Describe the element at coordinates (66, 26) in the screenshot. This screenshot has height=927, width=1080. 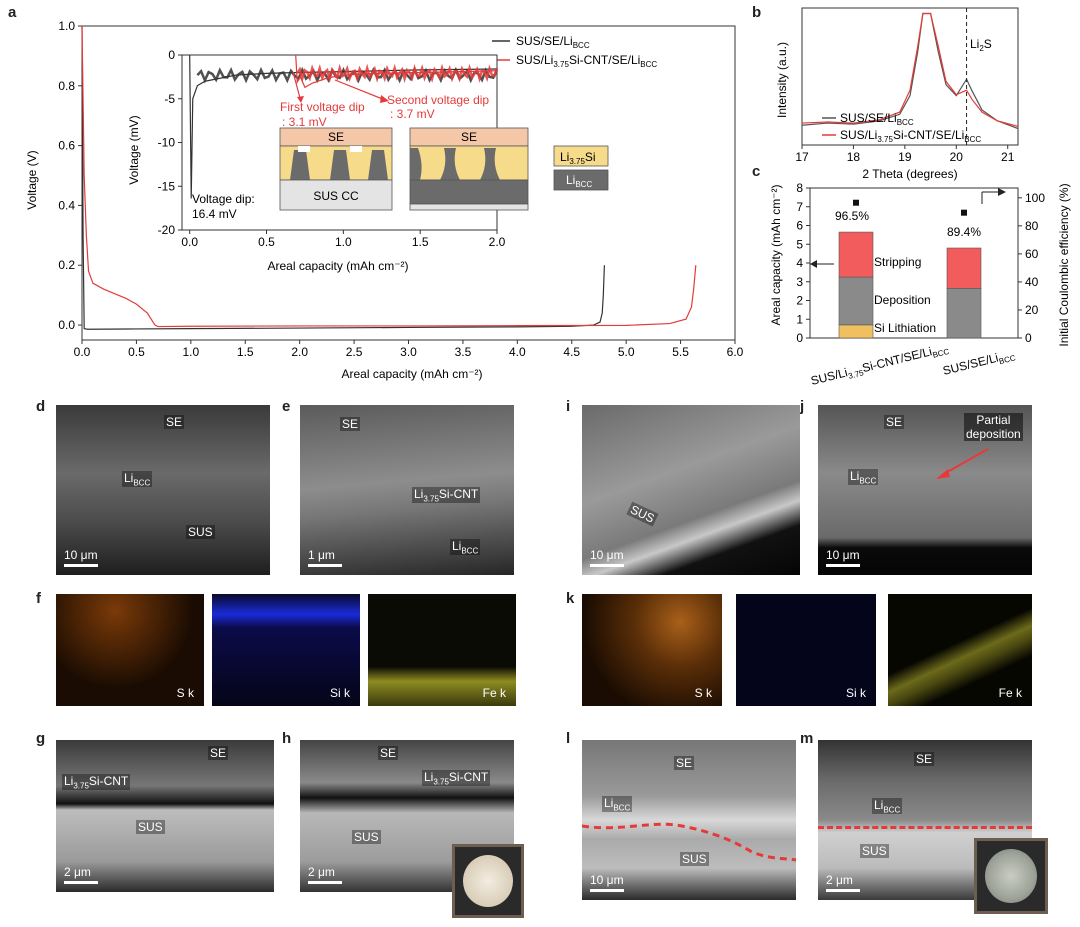
I see `chart-a-ytick-label: 1.0` at that location.